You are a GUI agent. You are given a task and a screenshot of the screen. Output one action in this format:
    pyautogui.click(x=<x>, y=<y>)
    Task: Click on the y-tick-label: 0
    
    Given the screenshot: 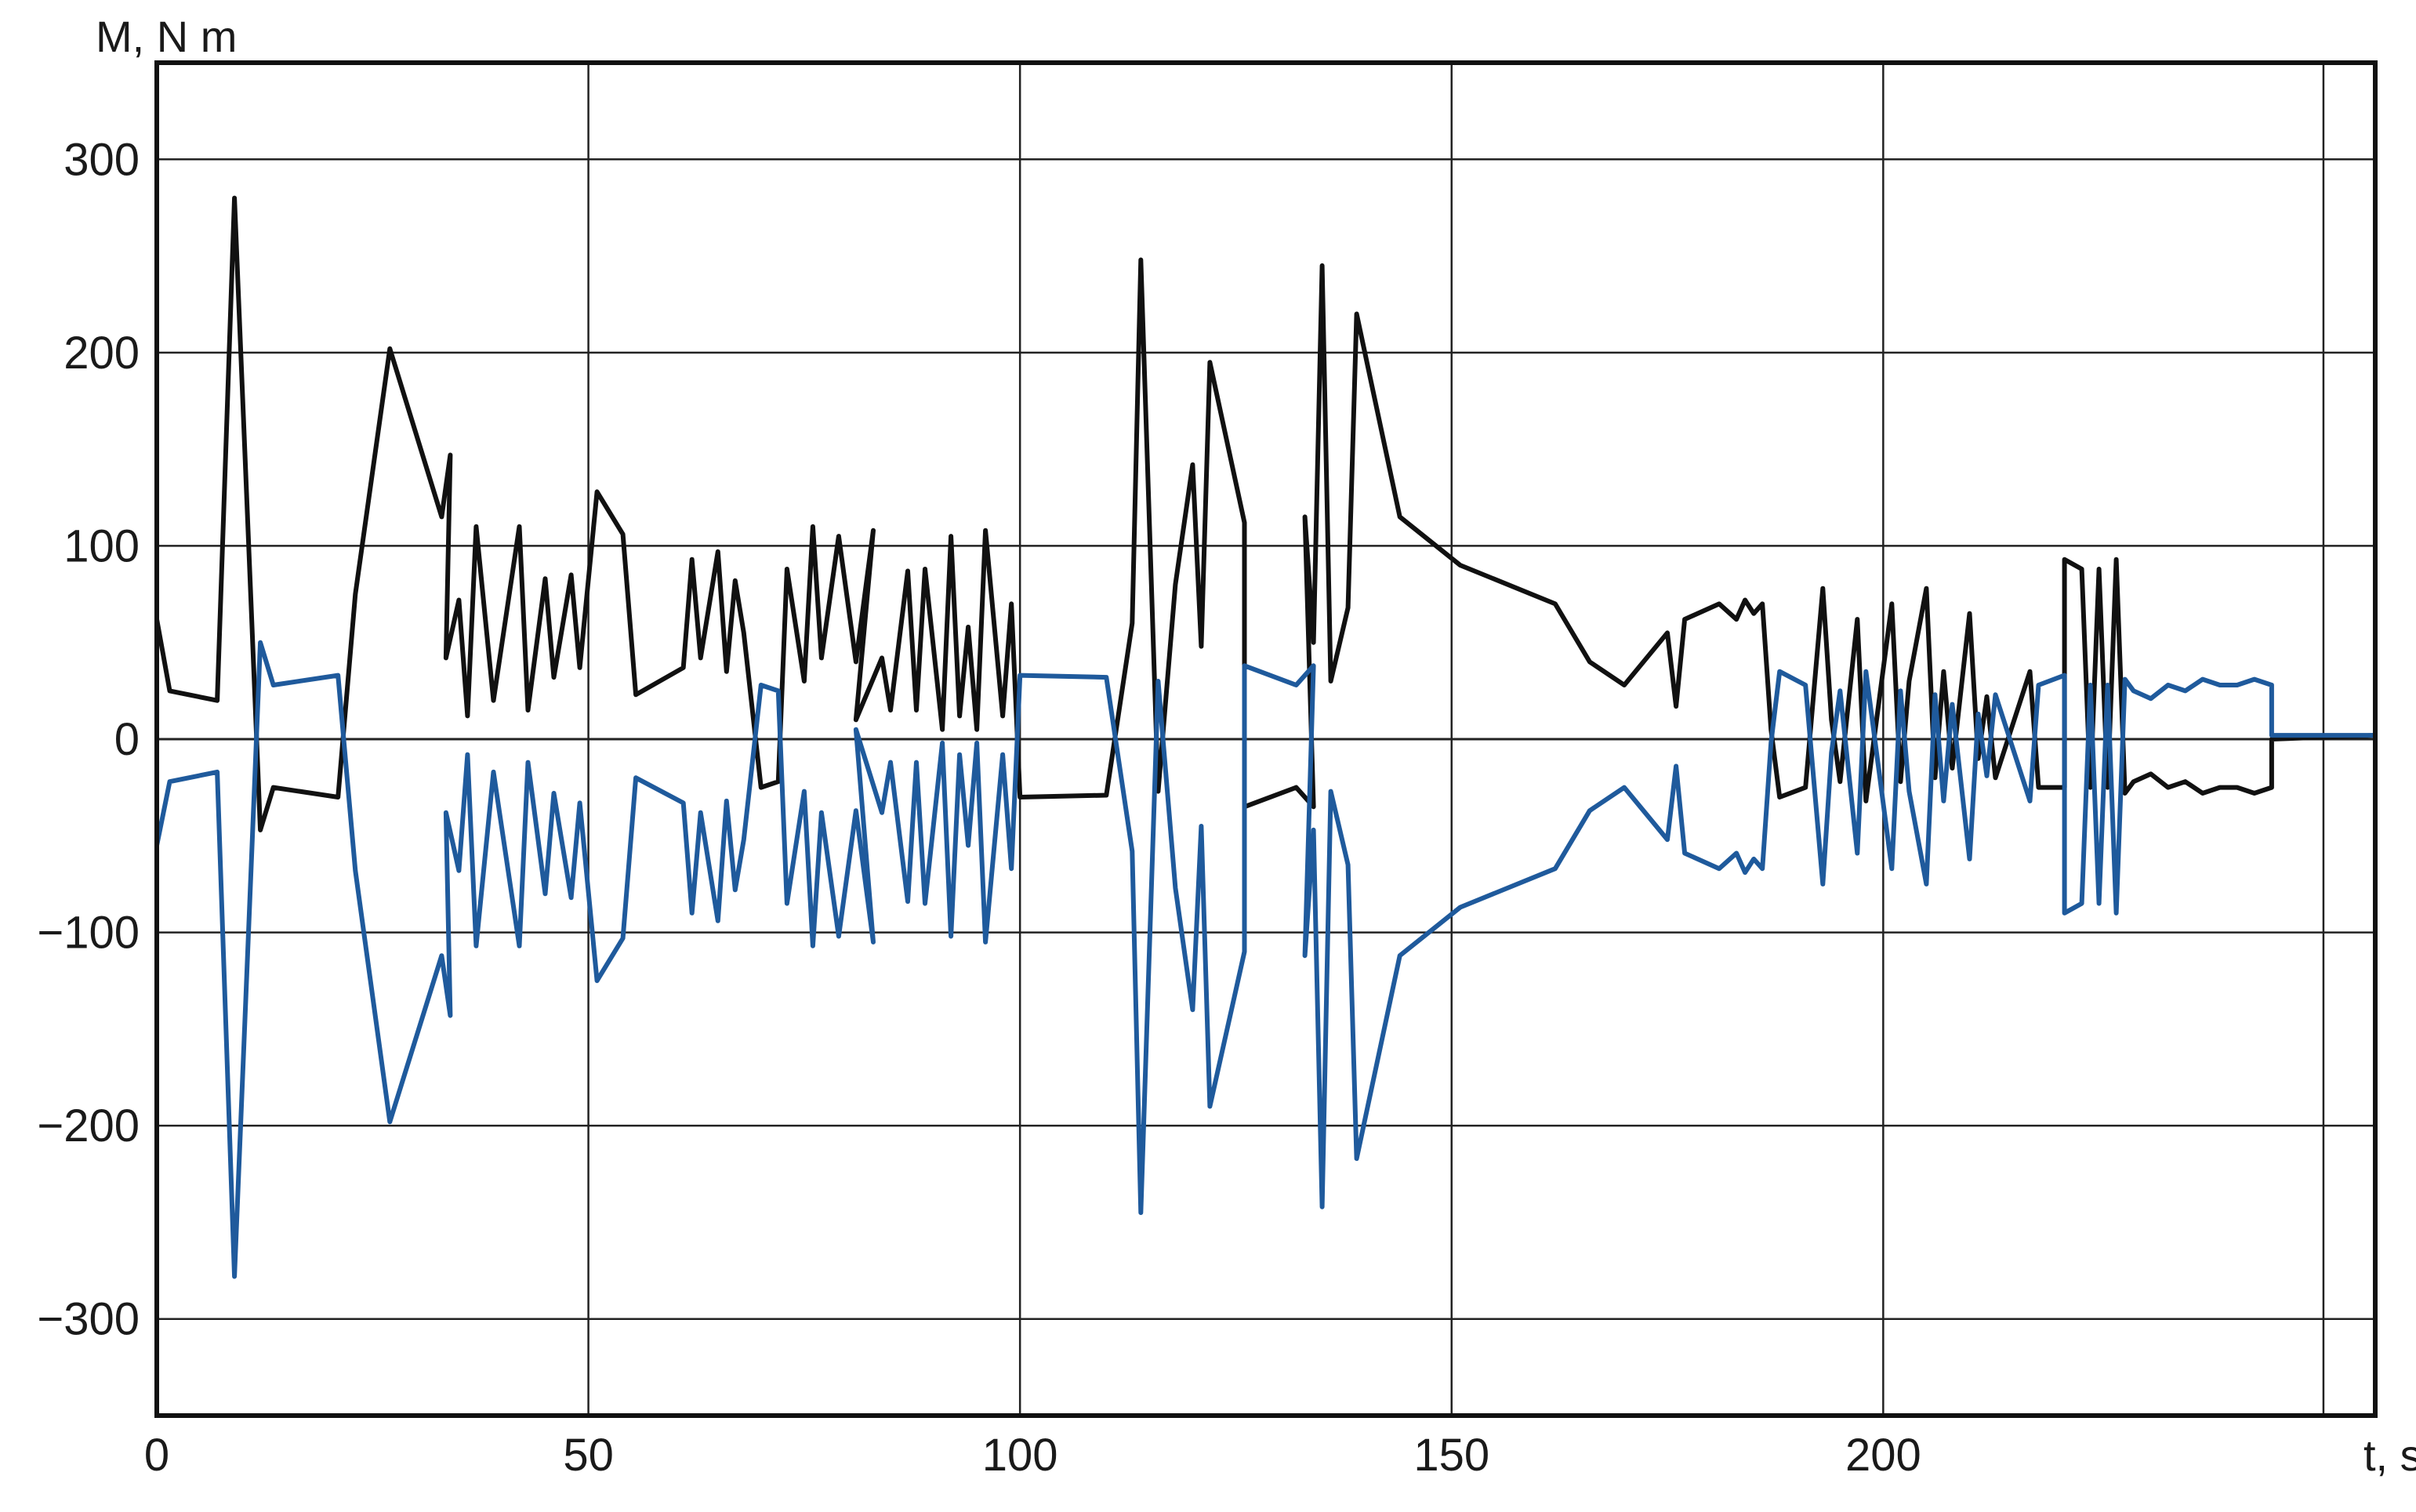 What is the action you would take?
    pyautogui.click(x=127, y=739)
    